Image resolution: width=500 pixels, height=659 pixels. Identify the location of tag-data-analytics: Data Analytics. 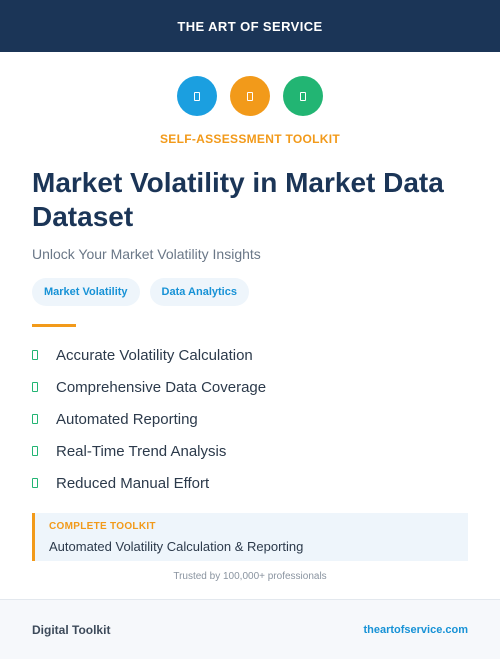
(199, 292).